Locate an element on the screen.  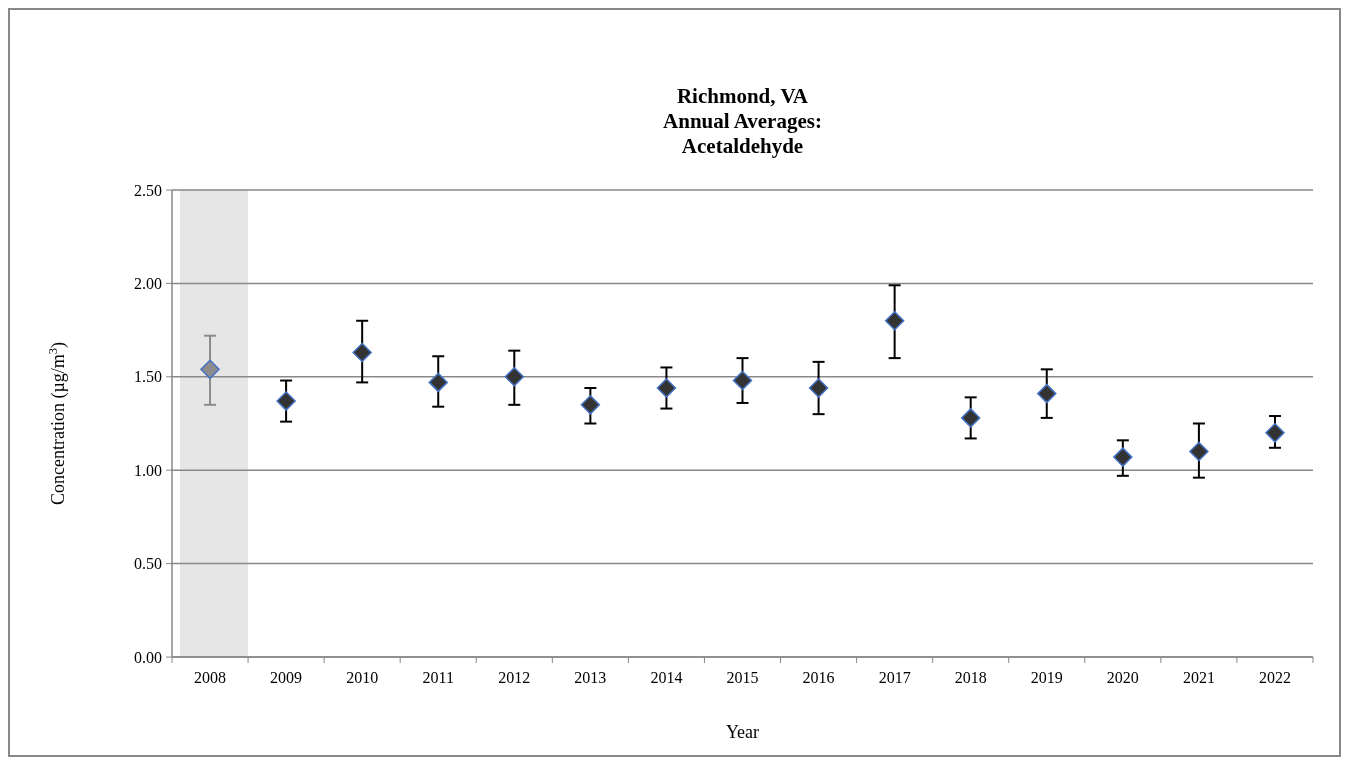
x-tick-label: 2021 is located at coordinates (1198, 677).